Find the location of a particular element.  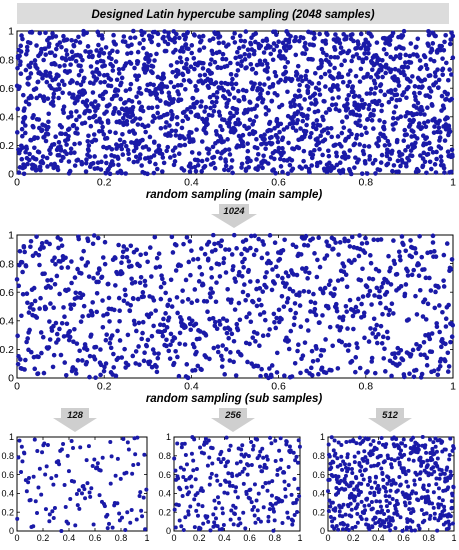

panel-512-ytick-label: 0.8 is located at coordinates (318, 456).